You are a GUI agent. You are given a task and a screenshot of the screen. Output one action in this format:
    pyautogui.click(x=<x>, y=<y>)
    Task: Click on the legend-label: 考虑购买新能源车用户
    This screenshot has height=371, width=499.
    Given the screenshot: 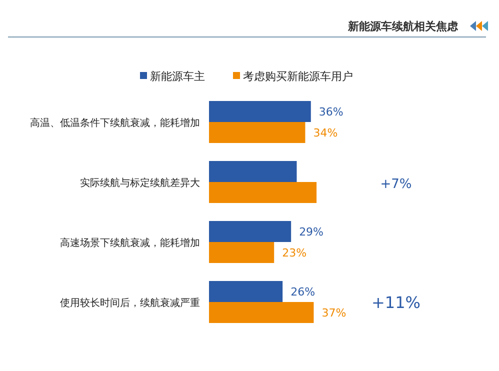 What is the action you would take?
    pyautogui.click(x=298, y=76)
    